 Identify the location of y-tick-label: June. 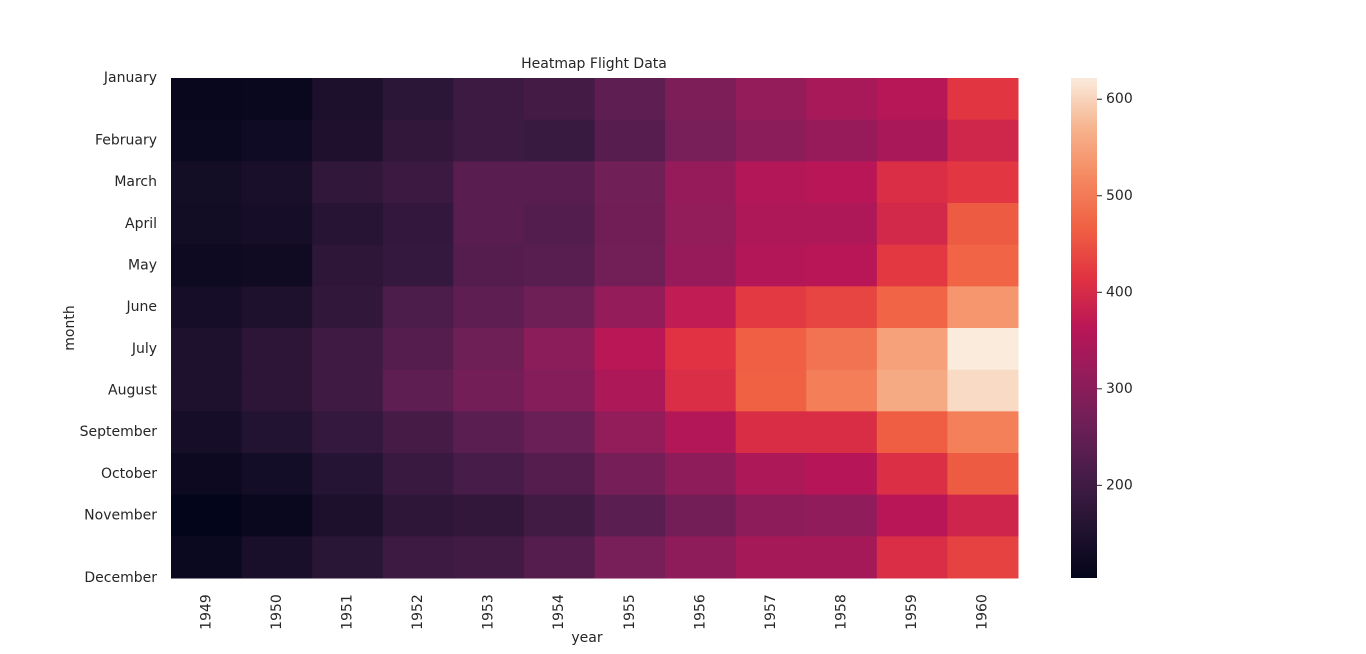
(142, 307).